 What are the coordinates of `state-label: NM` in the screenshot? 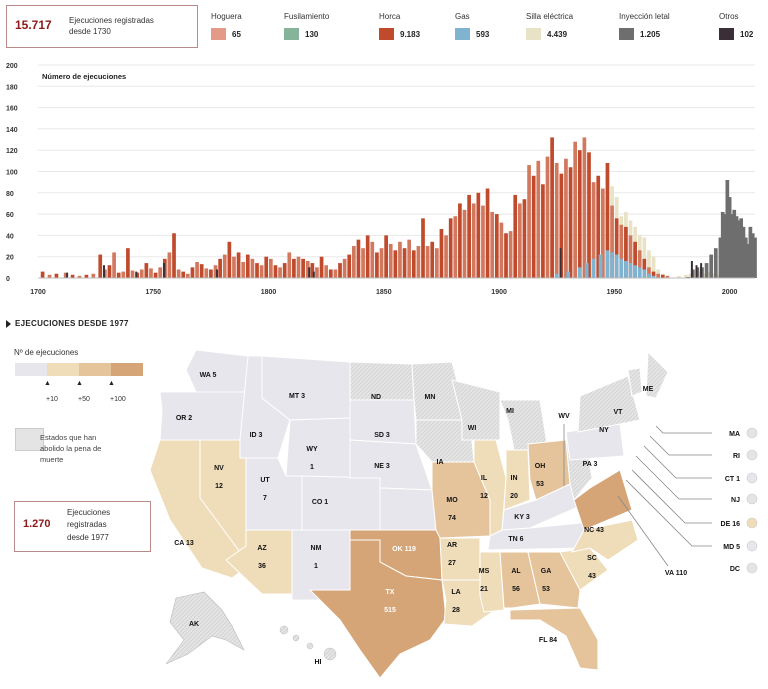 It's located at (316, 548).